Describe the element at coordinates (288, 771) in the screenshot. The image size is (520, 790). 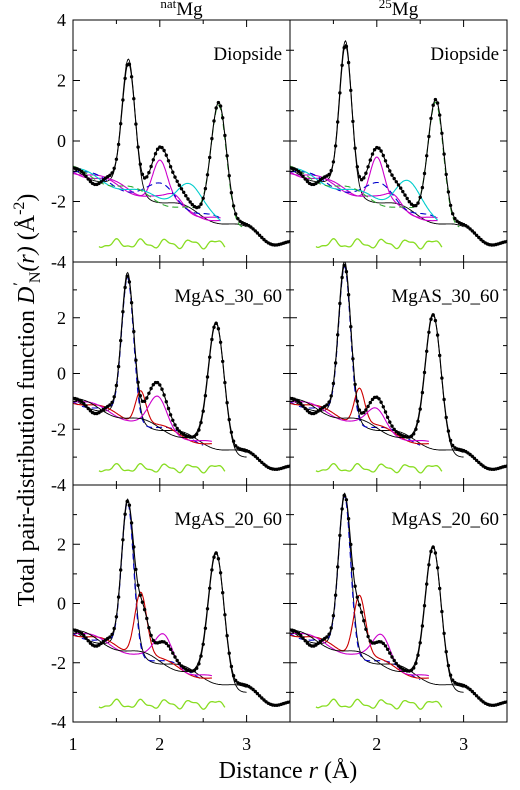
I see `x-axis-title: Distance r (Å)` at that location.